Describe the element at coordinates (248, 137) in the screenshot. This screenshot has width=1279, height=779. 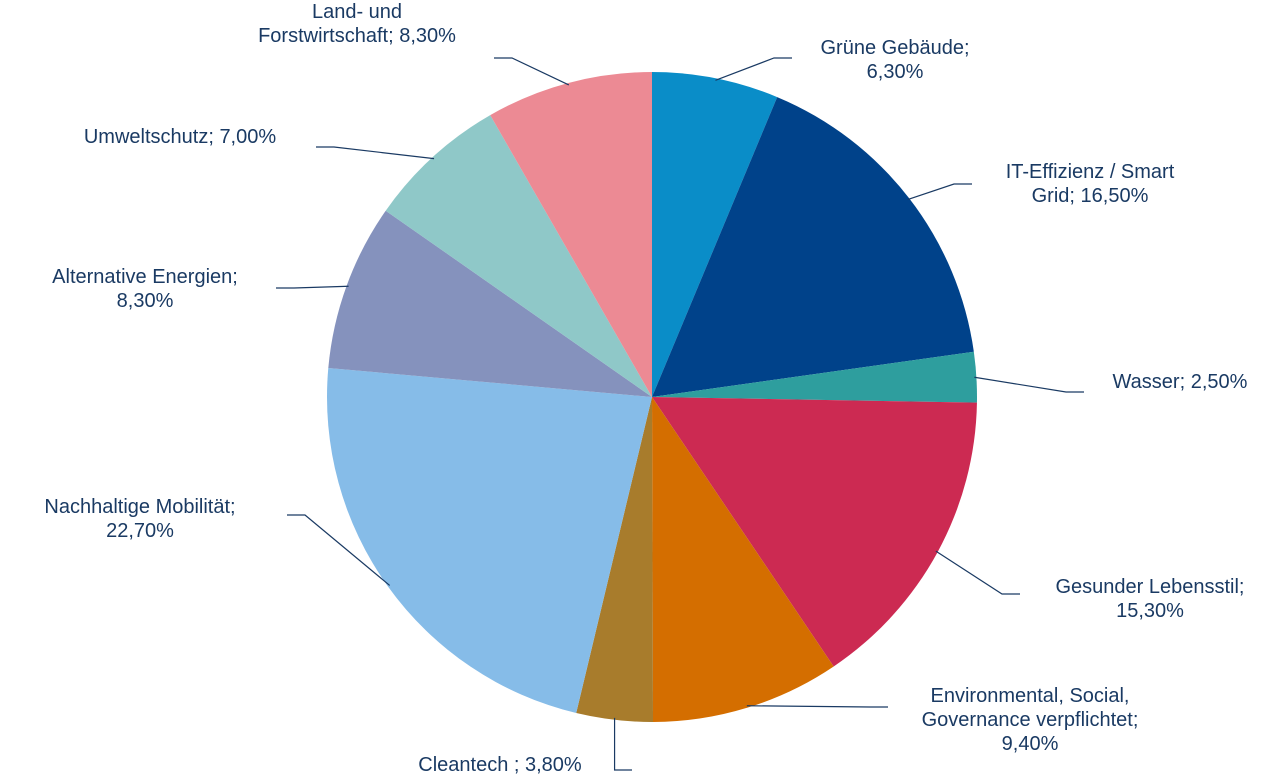
I see `value-label: 7,00%` at that location.